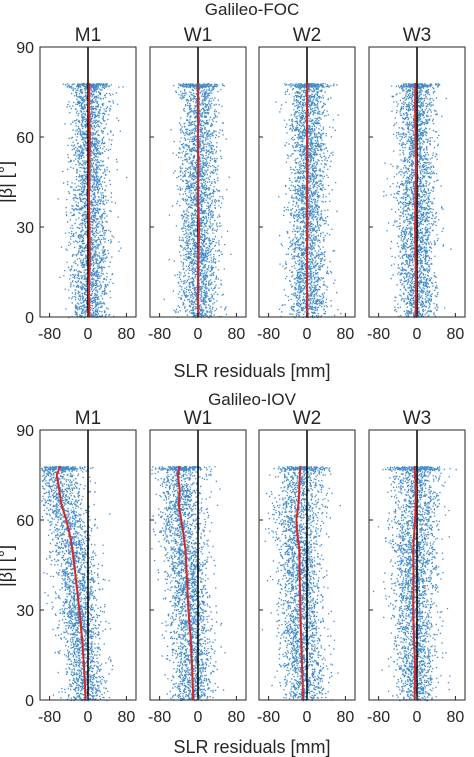  What do you see at coordinates (8, 182) in the screenshot?
I see `y-axis-label-foc: |β| [°]` at bounding box center [8, 182].